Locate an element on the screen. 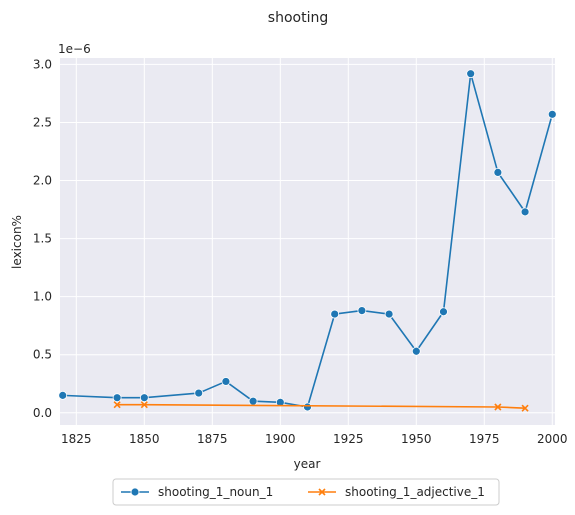 Image resolution: width=575 pixels, height=515 pixels. x-tick-label: 1925 is located at coordinates (348, 439).